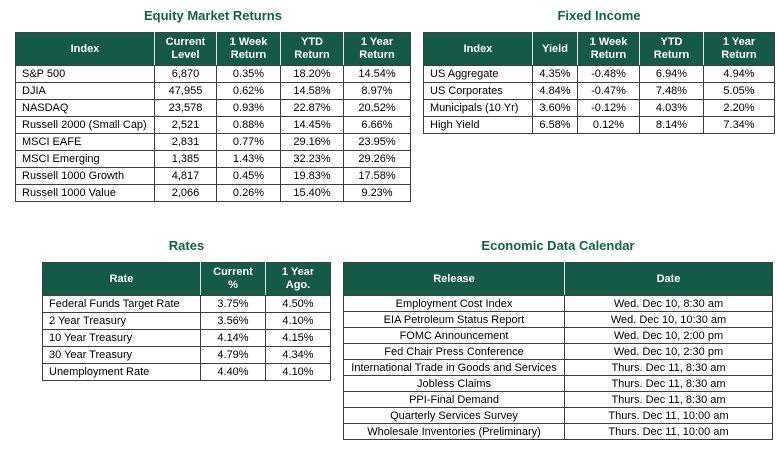 This screenshot has height=462, width=778. I want to click on cell: Jobless Claims, so click(454, 383).